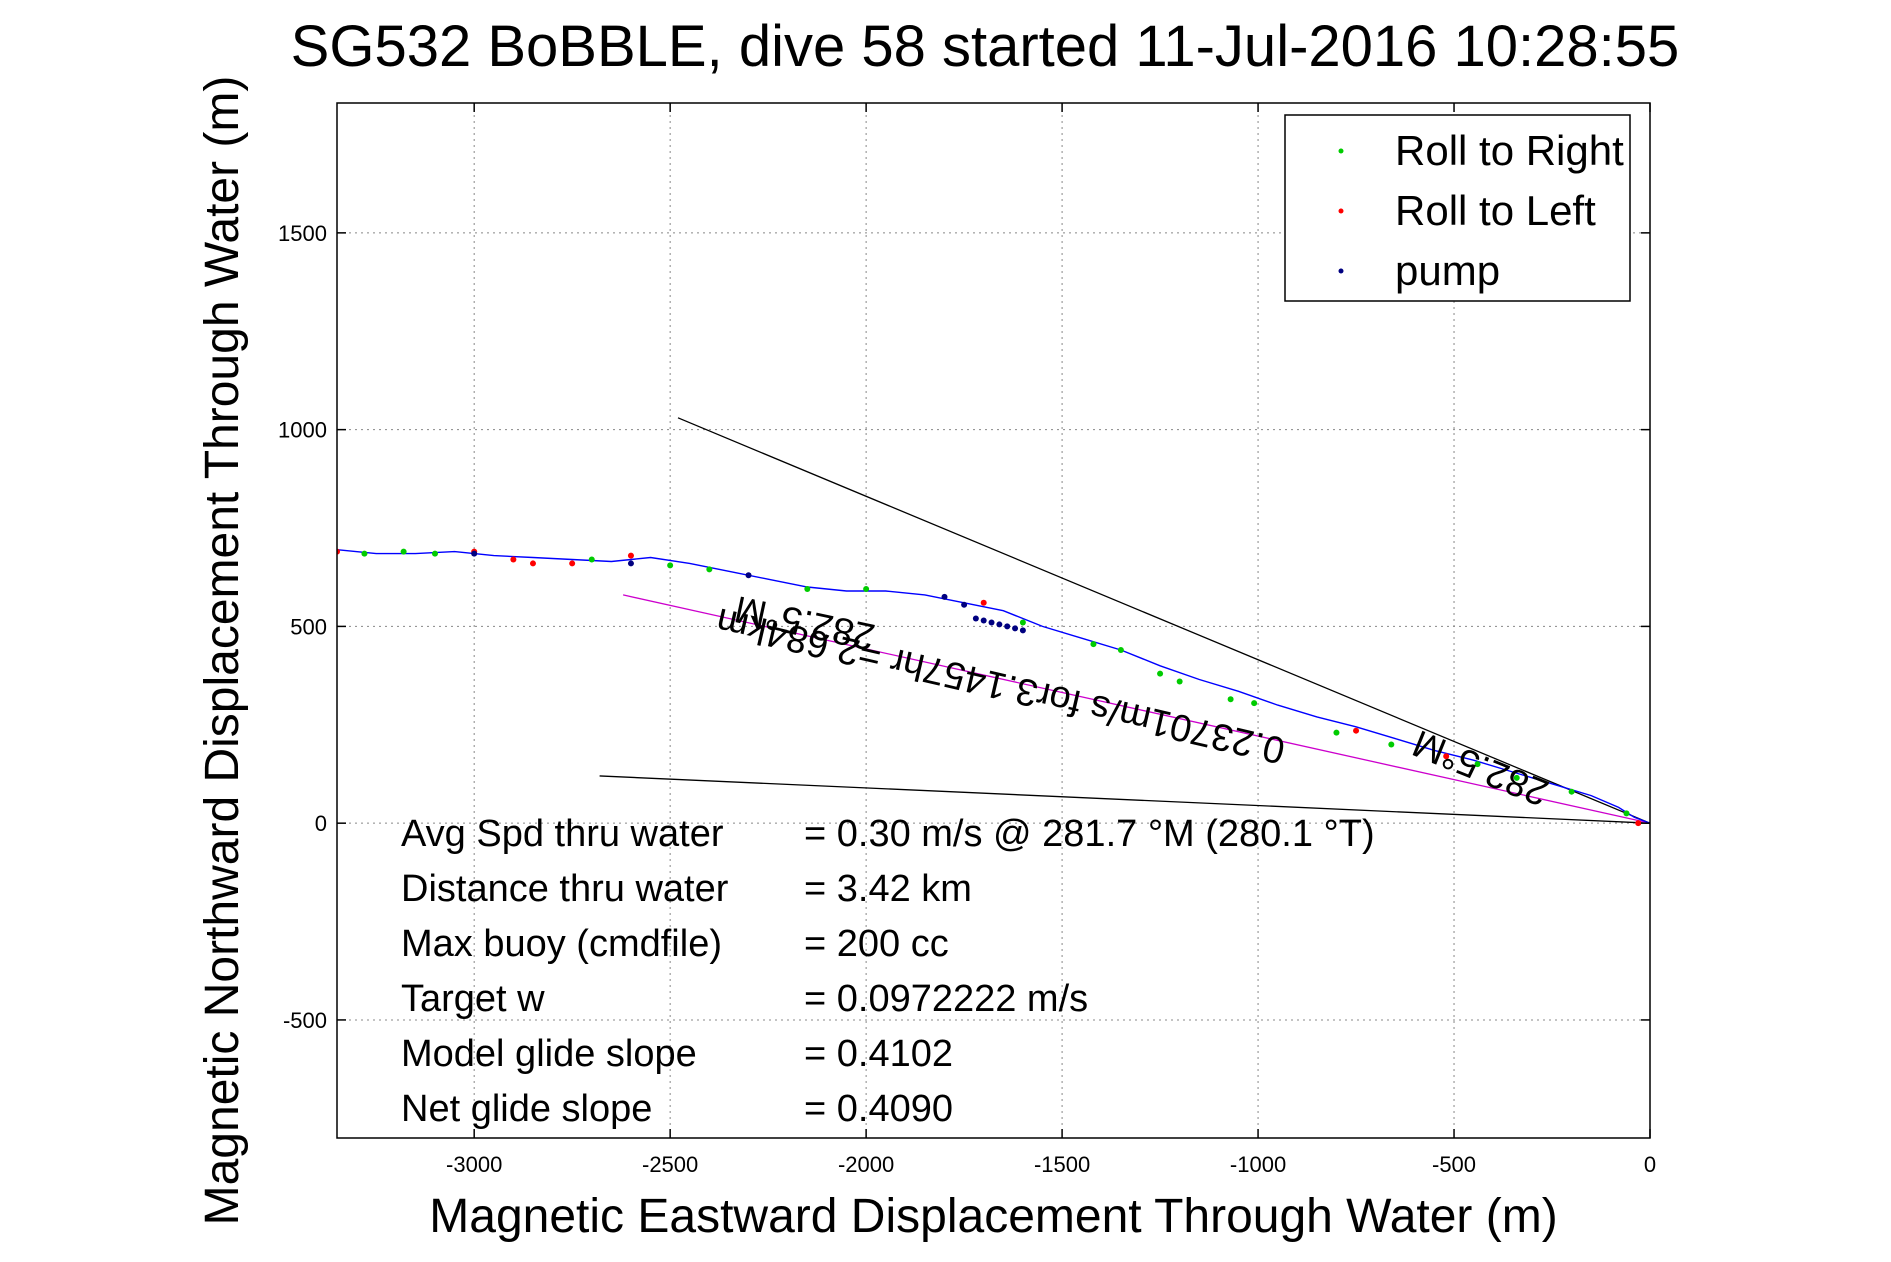  Describe the element at coordinates (1258, 1164) in the screenshot. I see `x-tick-label: -1000` at that location.